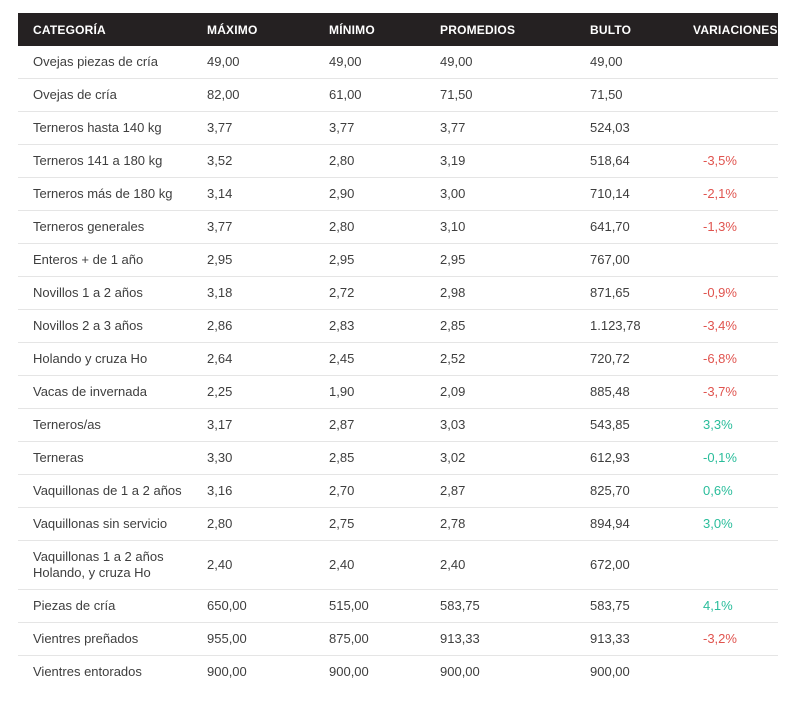  I want to click on cell-promedios: 583,75, so click(515, 606).